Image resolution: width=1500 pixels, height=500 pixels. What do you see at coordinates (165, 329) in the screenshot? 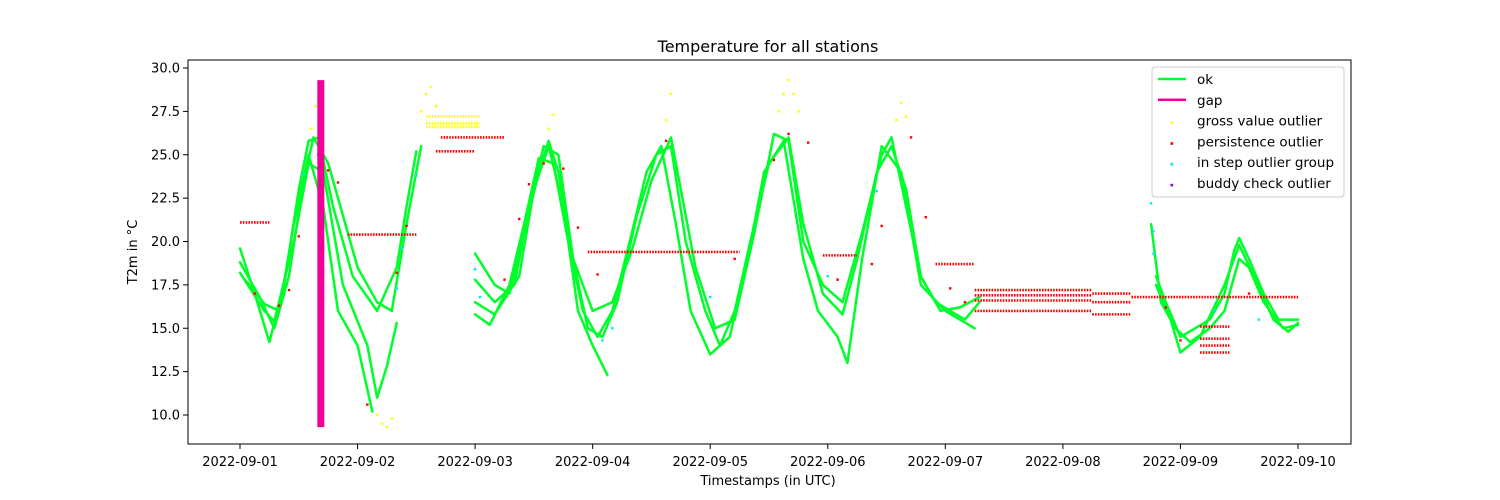
I see `y-tick-label-15.0: 15.0` at bounding box center [165, 329].